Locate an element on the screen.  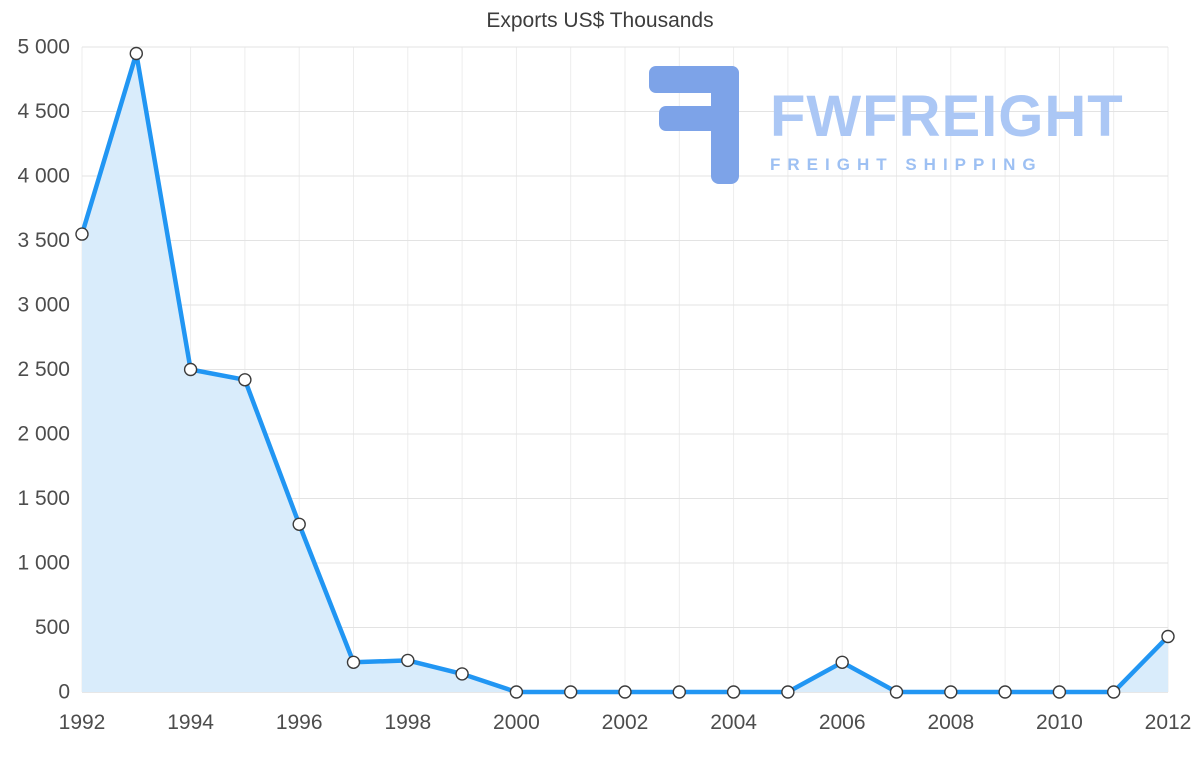
svg-text: 1992 is located at coordinates (82, 722).